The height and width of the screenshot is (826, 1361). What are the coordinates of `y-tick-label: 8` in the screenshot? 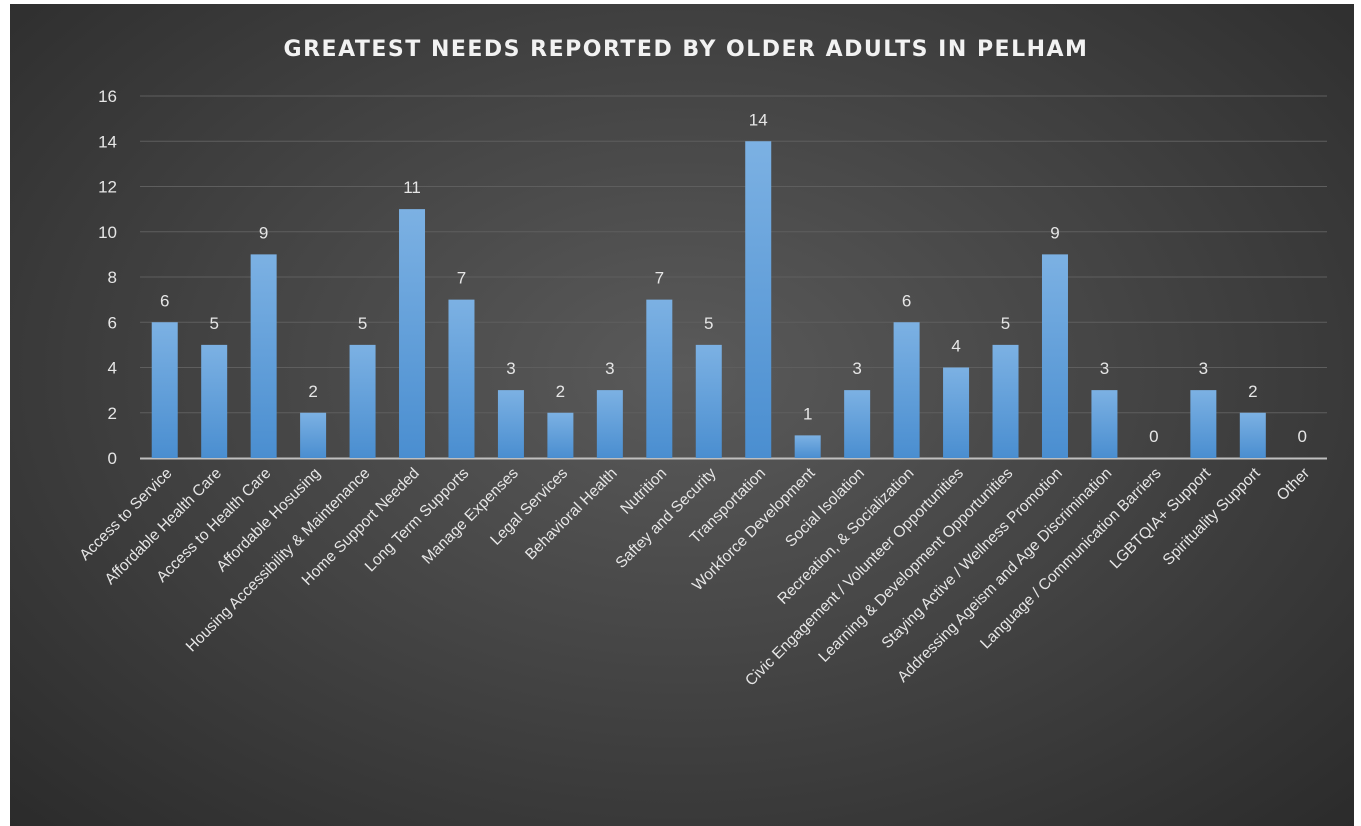 It's located at (112, 277).